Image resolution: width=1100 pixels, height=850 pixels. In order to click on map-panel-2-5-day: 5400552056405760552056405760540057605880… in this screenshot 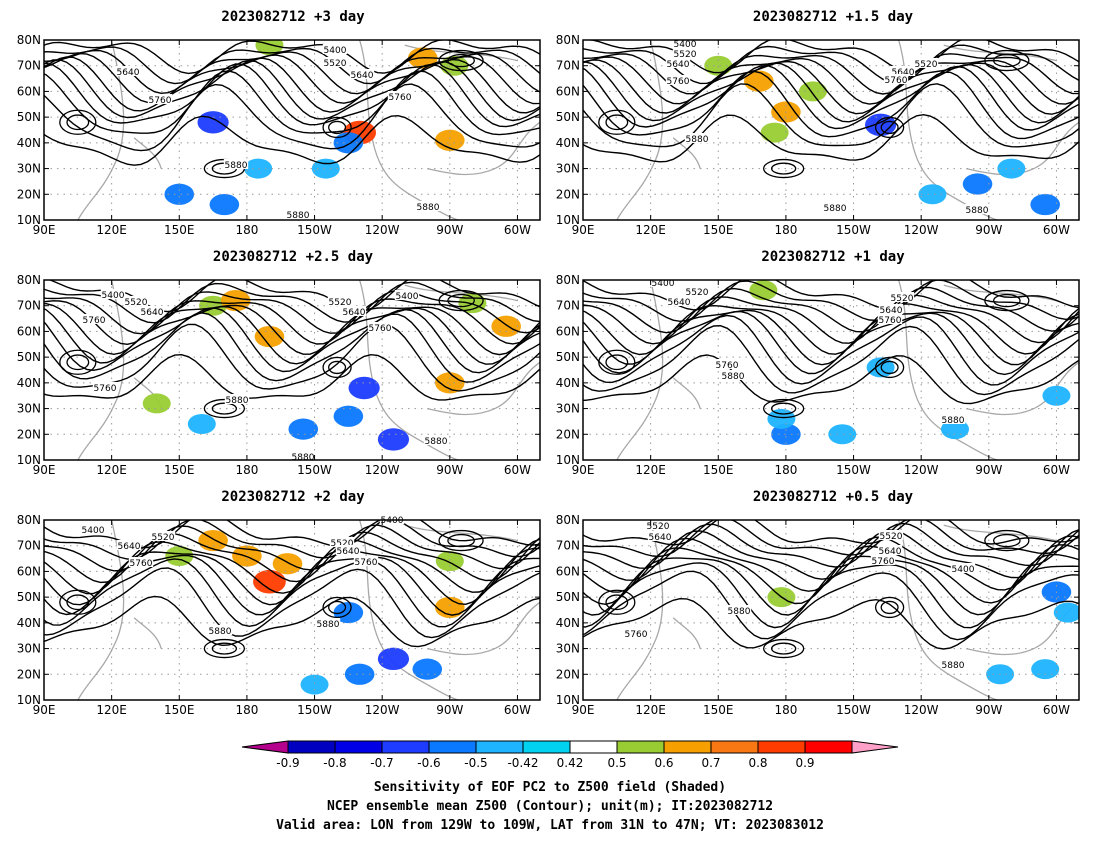, I will do `click(279, 375)`.